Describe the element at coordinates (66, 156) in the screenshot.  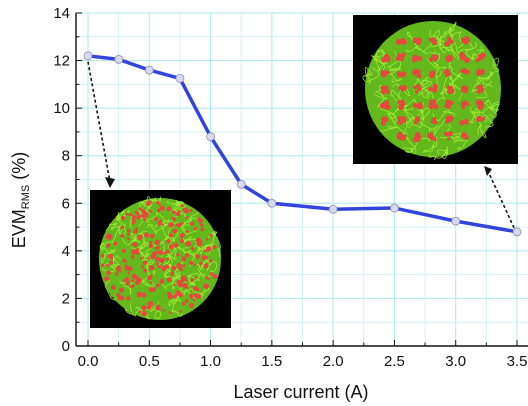
I see `y-tick-label: 8` at that location.